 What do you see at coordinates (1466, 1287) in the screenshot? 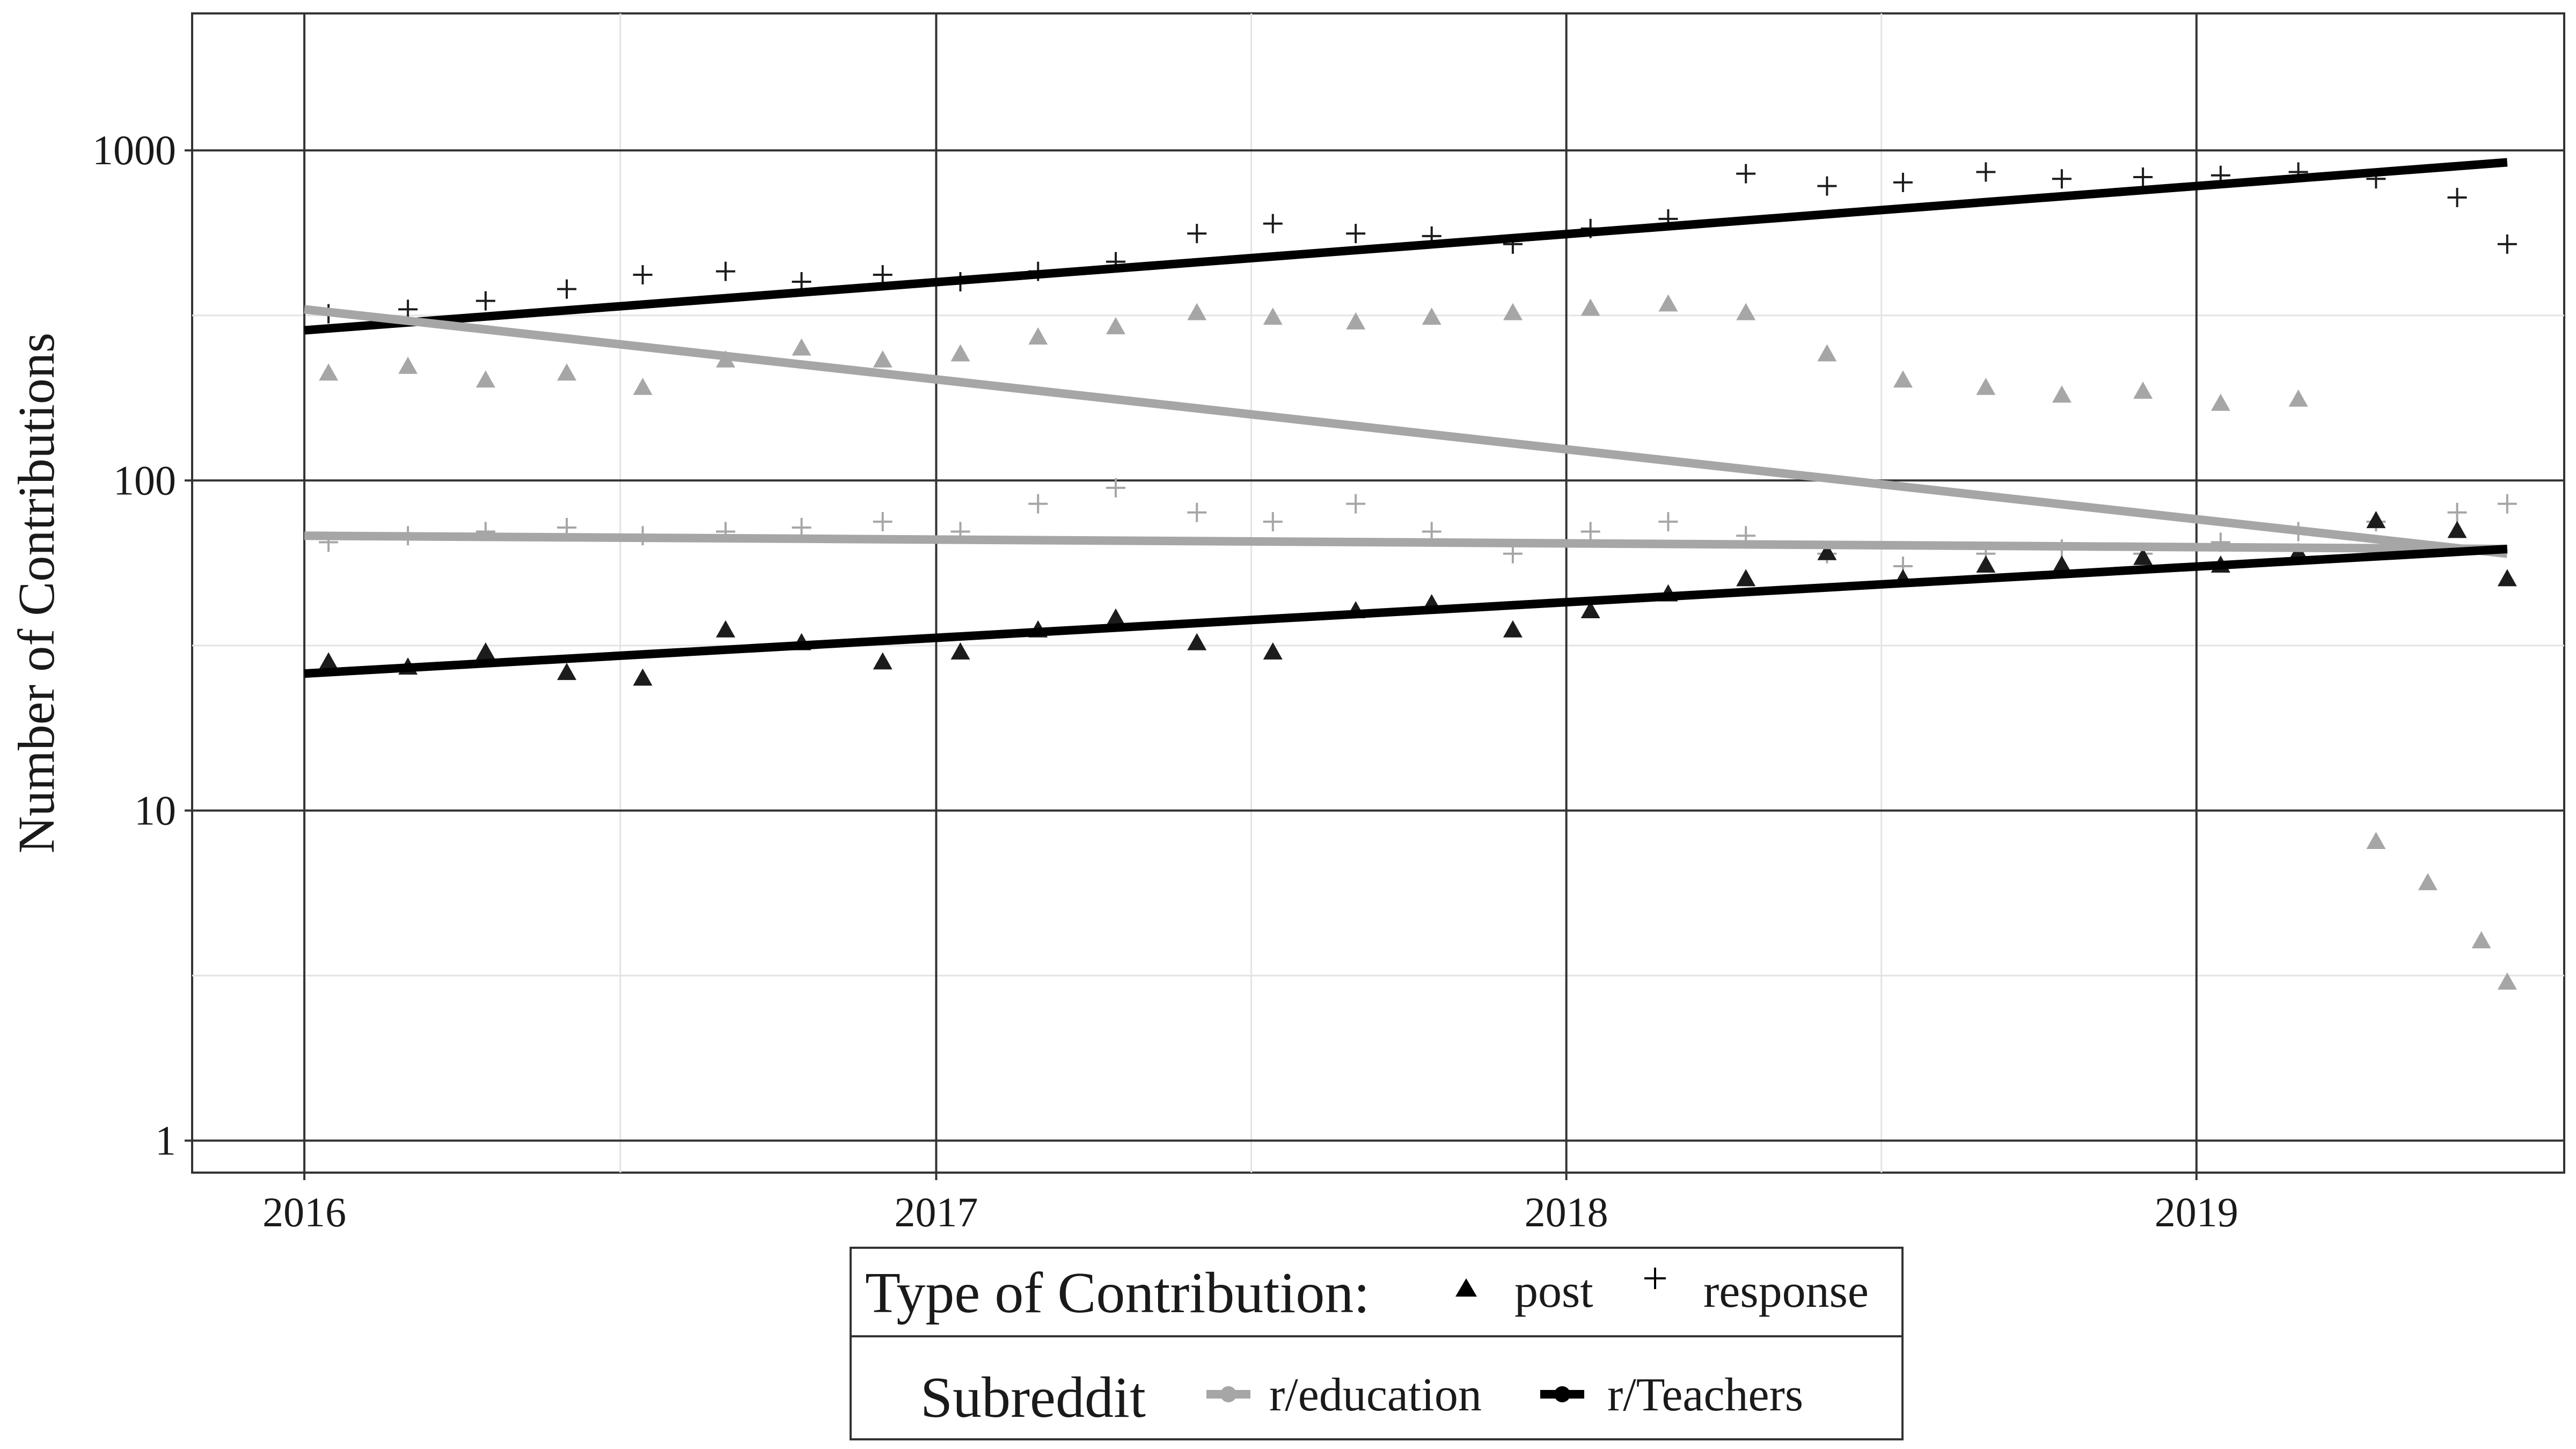
I see `legend-post-triangle-icon` at bounding box center [1466, 1287].